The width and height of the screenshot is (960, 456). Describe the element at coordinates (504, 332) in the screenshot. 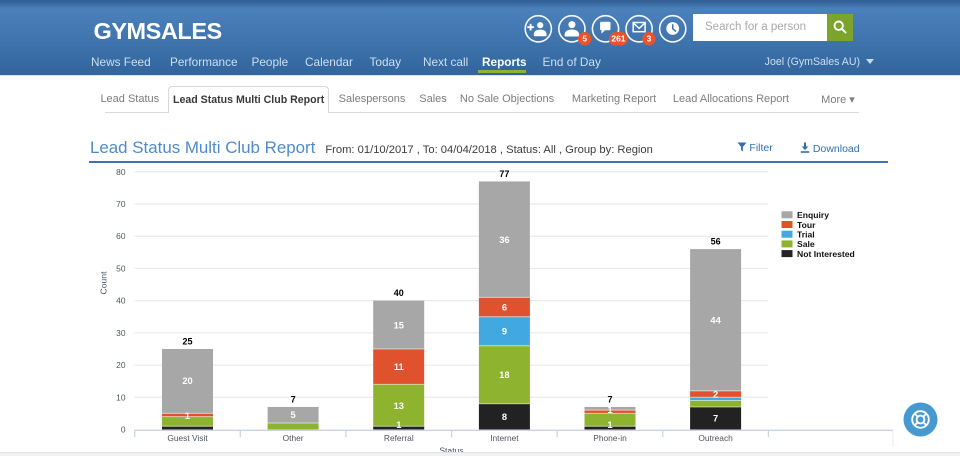

I see `svg-text: 9` at that location.